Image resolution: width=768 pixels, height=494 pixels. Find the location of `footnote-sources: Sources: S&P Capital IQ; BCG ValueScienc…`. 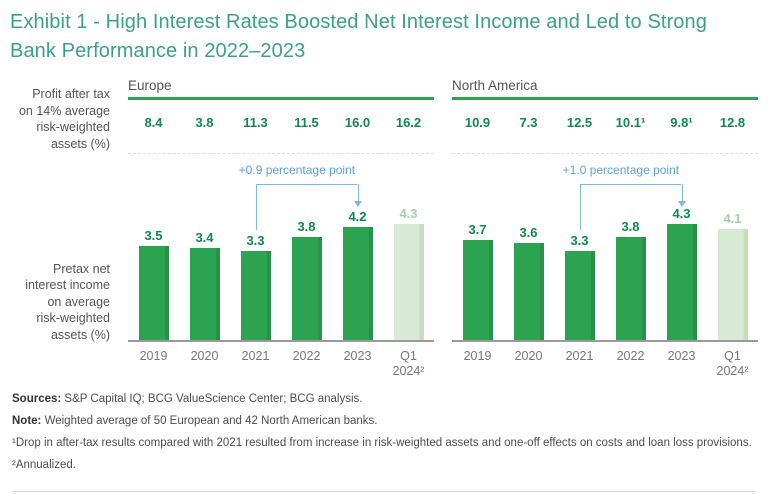

footnote-sources: Sources: S&P Capital IQ; BCG ValueScienc… is located at coordinates (384, 399).